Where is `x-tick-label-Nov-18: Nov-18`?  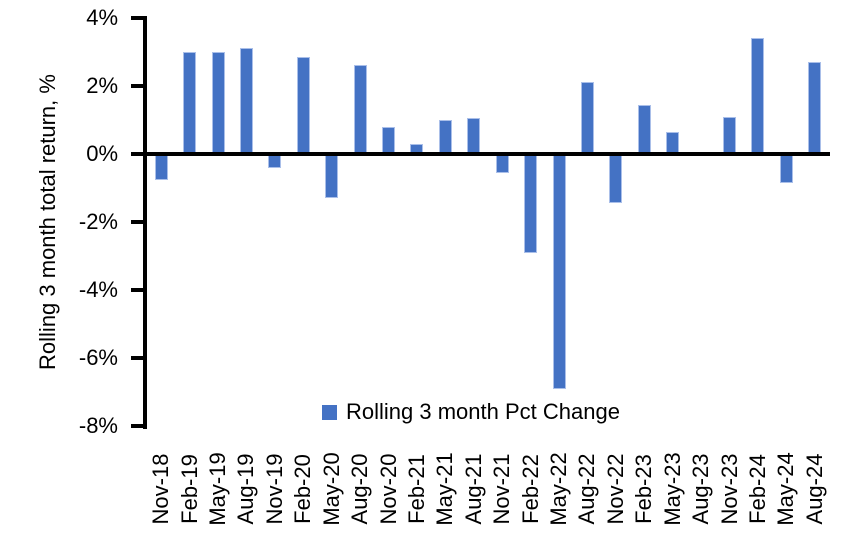 x-tick-label-Nov-18: Nov-18 is located at coordinates (161, 489).